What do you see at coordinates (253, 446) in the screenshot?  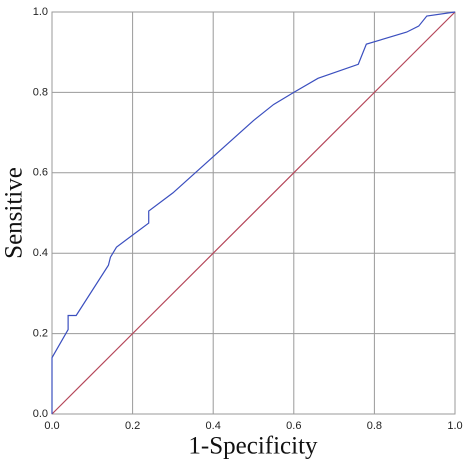 I see `x-axis-label: 1-Specificity` at bounding box center [253, 446].